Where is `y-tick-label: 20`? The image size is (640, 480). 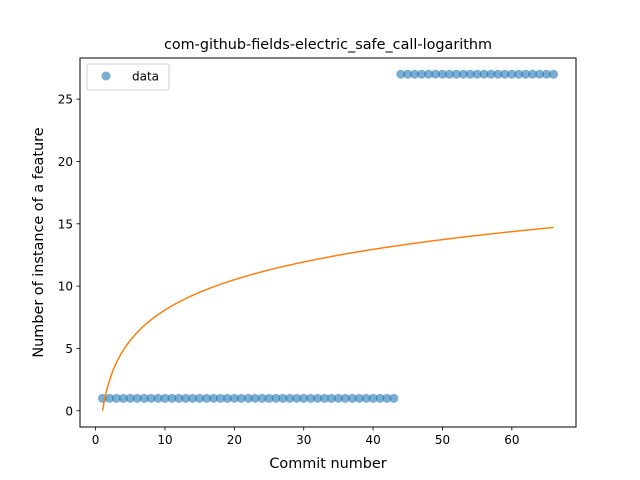
y-tick-label: 20 is located at coordinates (65, 162).